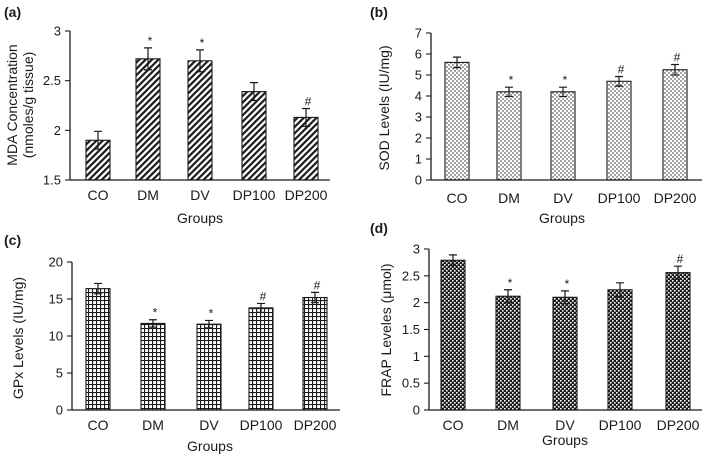 Image resolution: width=709 pixels, height=456 pixels. What do you see at coordinates (12, 104) in the screenshot?
I see `y-axis-title: MDA Concentration` at bounding box center [12, 104].